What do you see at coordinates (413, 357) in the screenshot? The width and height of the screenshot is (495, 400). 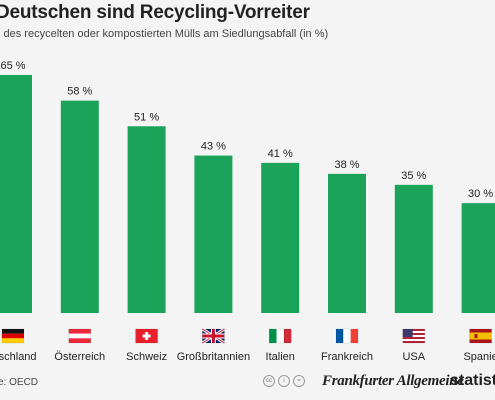 I see `category-label-6: USA` at bounding box center [413, 357].